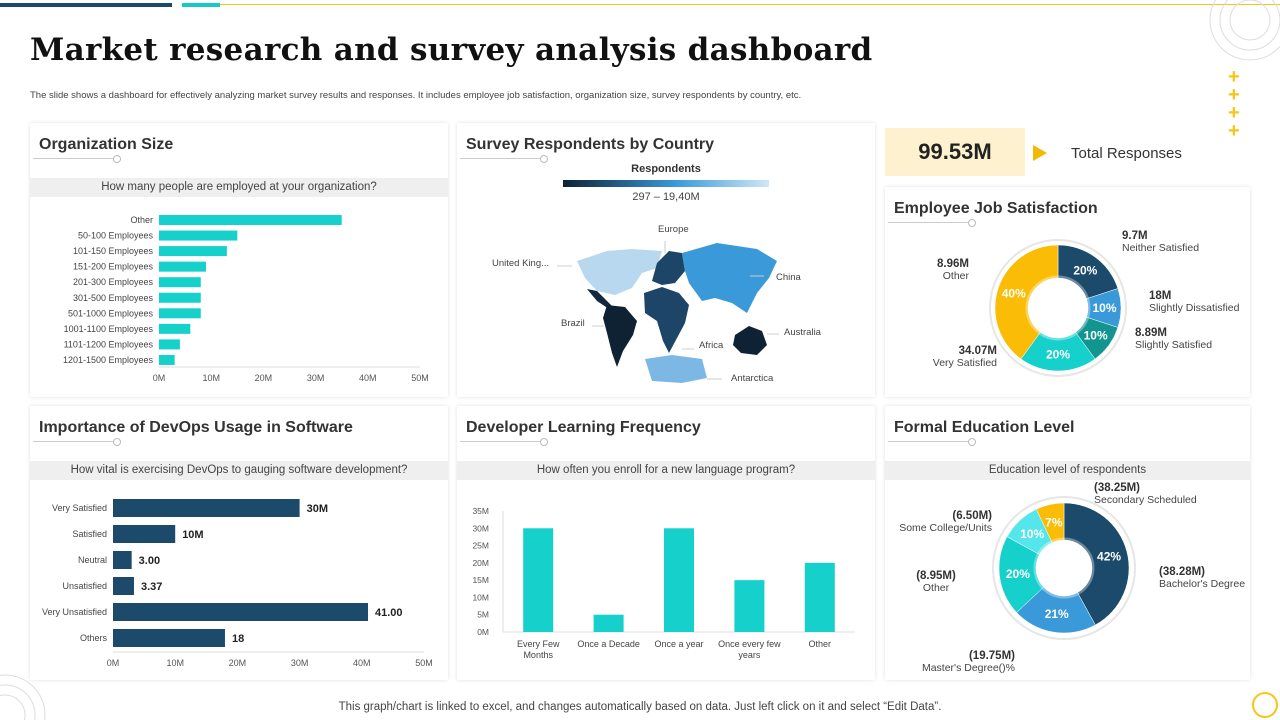 The width and height of the screenshot is (1280, 720). I want to click on y-tick-label: 25M, so click(480, 546).